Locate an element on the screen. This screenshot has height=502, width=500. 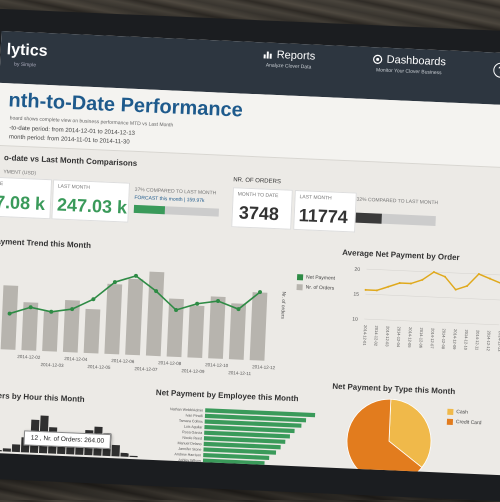
avg-x-tick: 2014-12-11 is located at coordinates (478, 340).